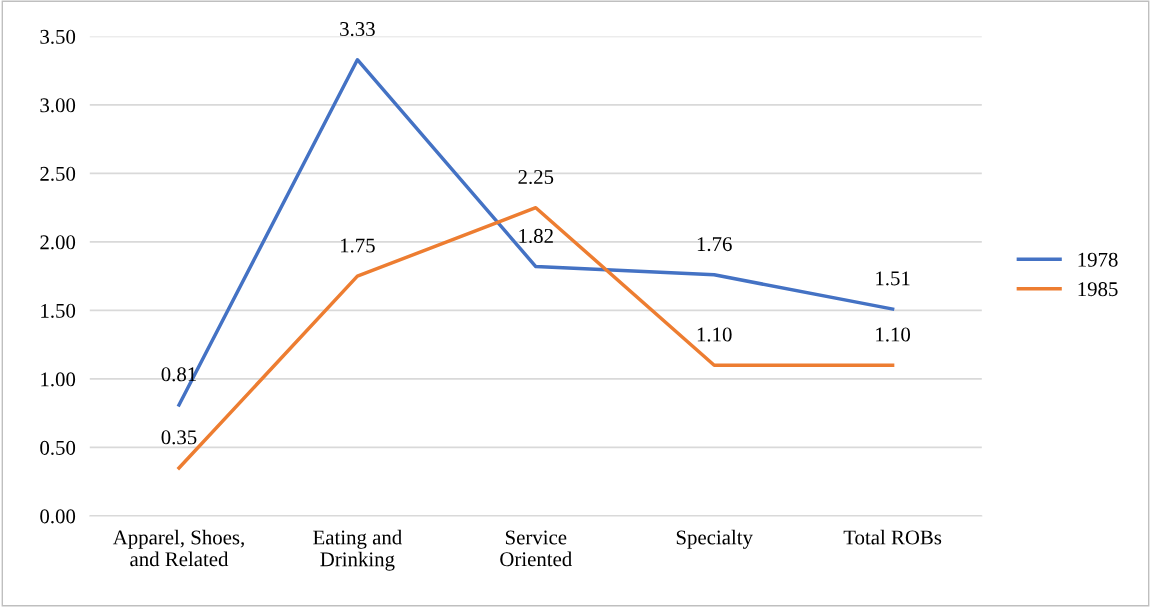 The image size is (1151, 607). Describe the element at coordinates (58, 242) in the screenshot. I see `y-tick-label: 2.00` at that location.